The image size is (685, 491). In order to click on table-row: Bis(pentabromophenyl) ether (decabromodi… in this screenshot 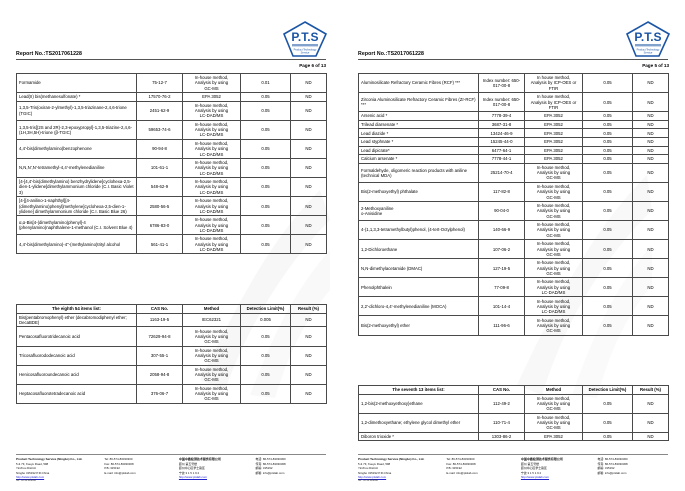, I will do `click(171, 320)`.